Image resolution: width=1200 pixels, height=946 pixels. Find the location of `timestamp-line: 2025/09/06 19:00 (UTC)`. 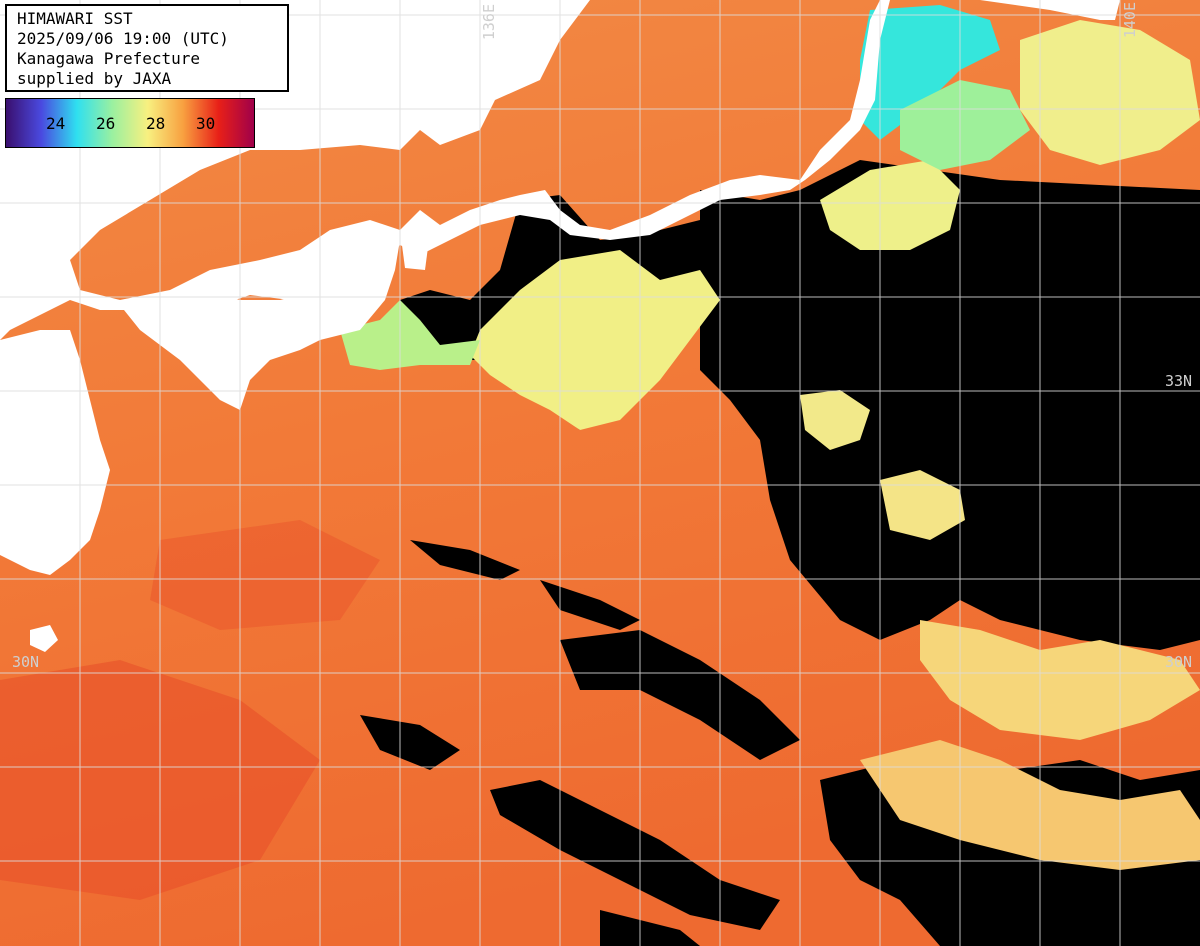

timestamp-line: 2025/09/06 19:00 (UTC) is located at coordinates (123, 38).